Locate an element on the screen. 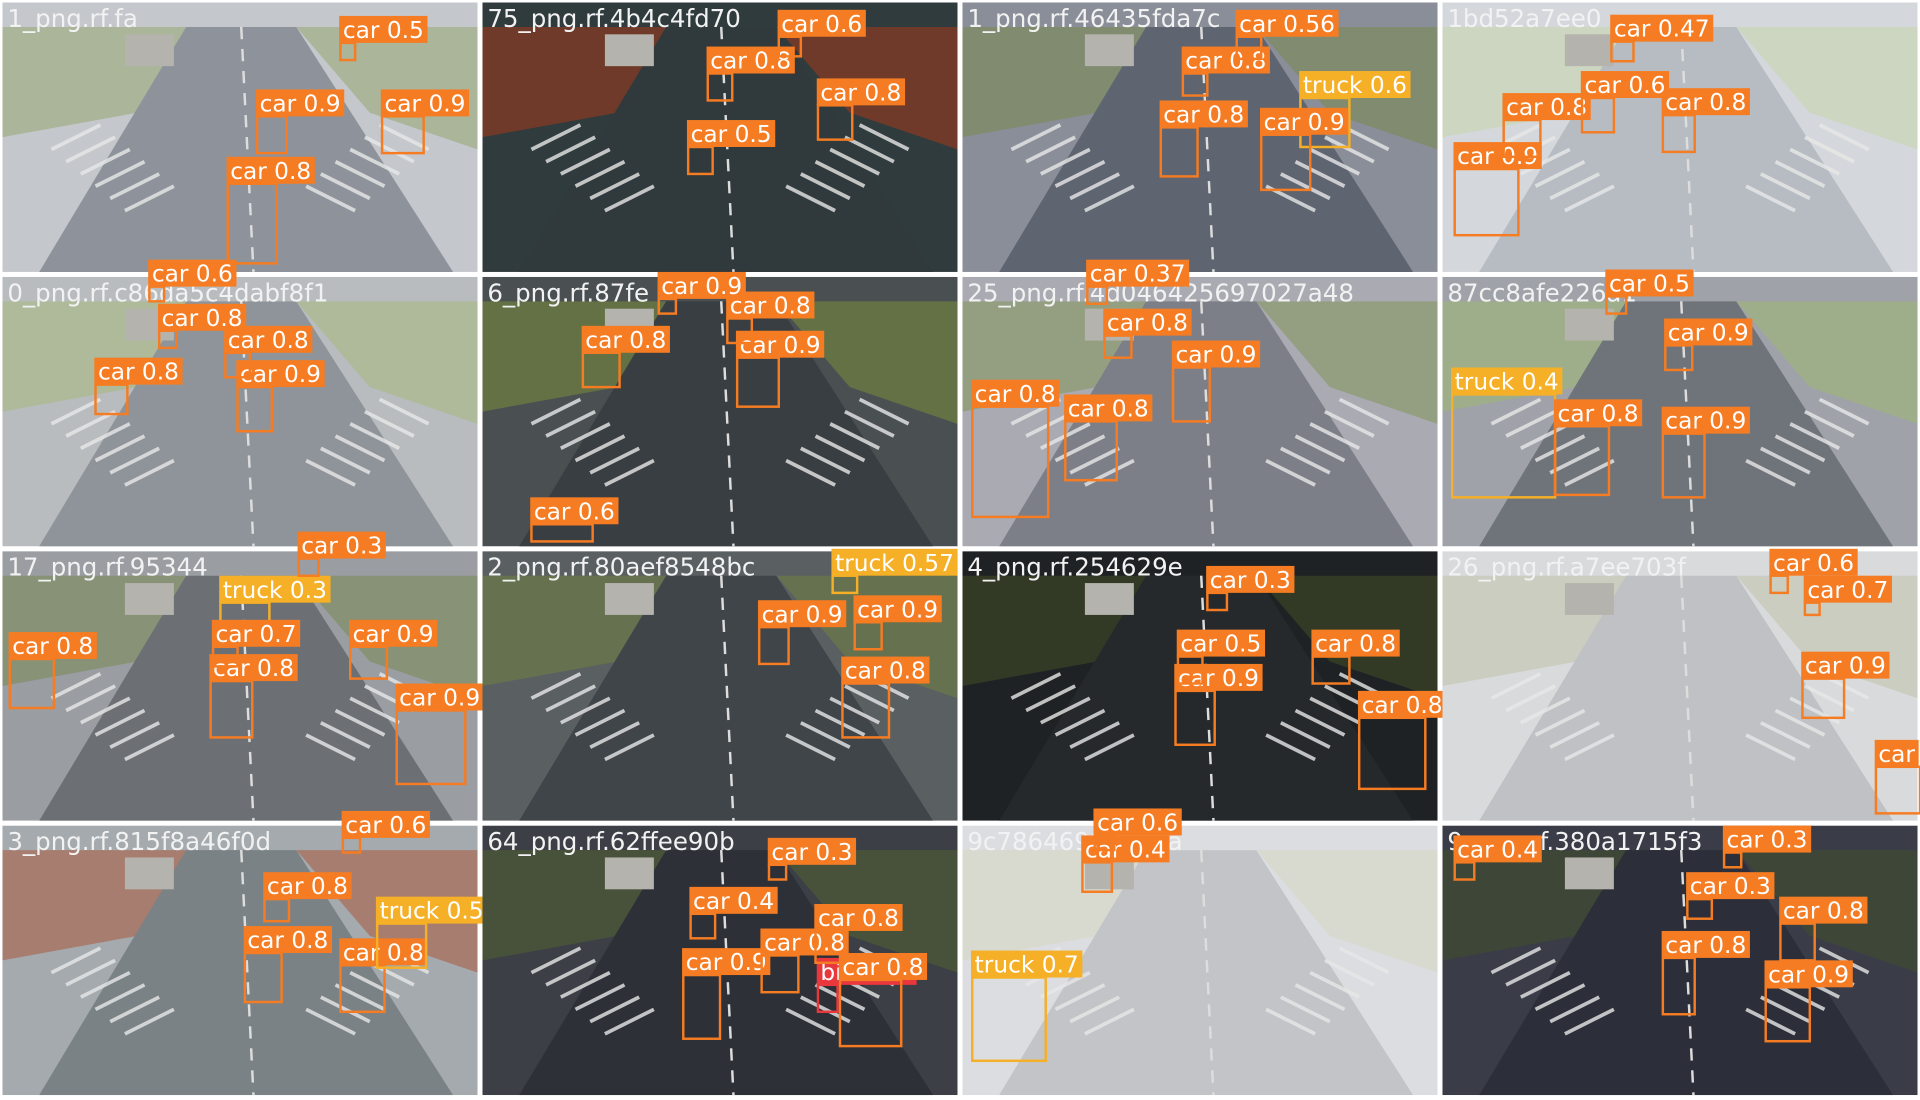  image-filename: 1_png.rf.46435fda7c is located at coordinates (1093, 18).